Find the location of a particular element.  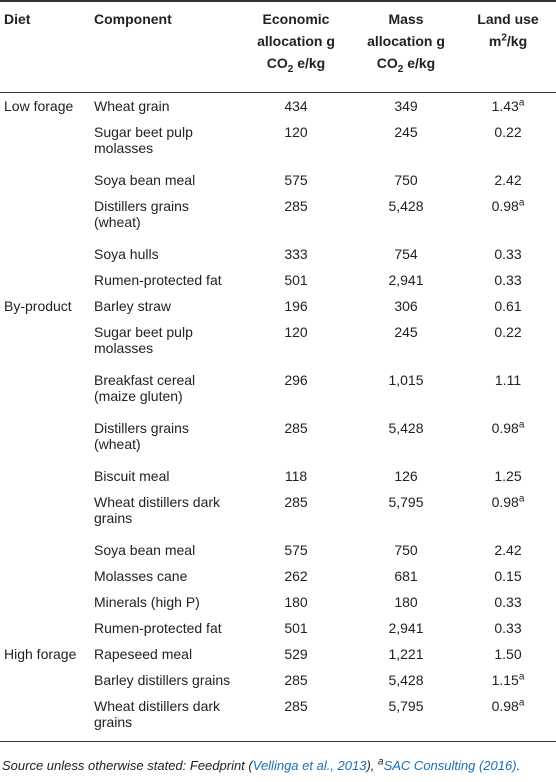

header-text: Economic allocation g CO is located at coordinates (296, 41).